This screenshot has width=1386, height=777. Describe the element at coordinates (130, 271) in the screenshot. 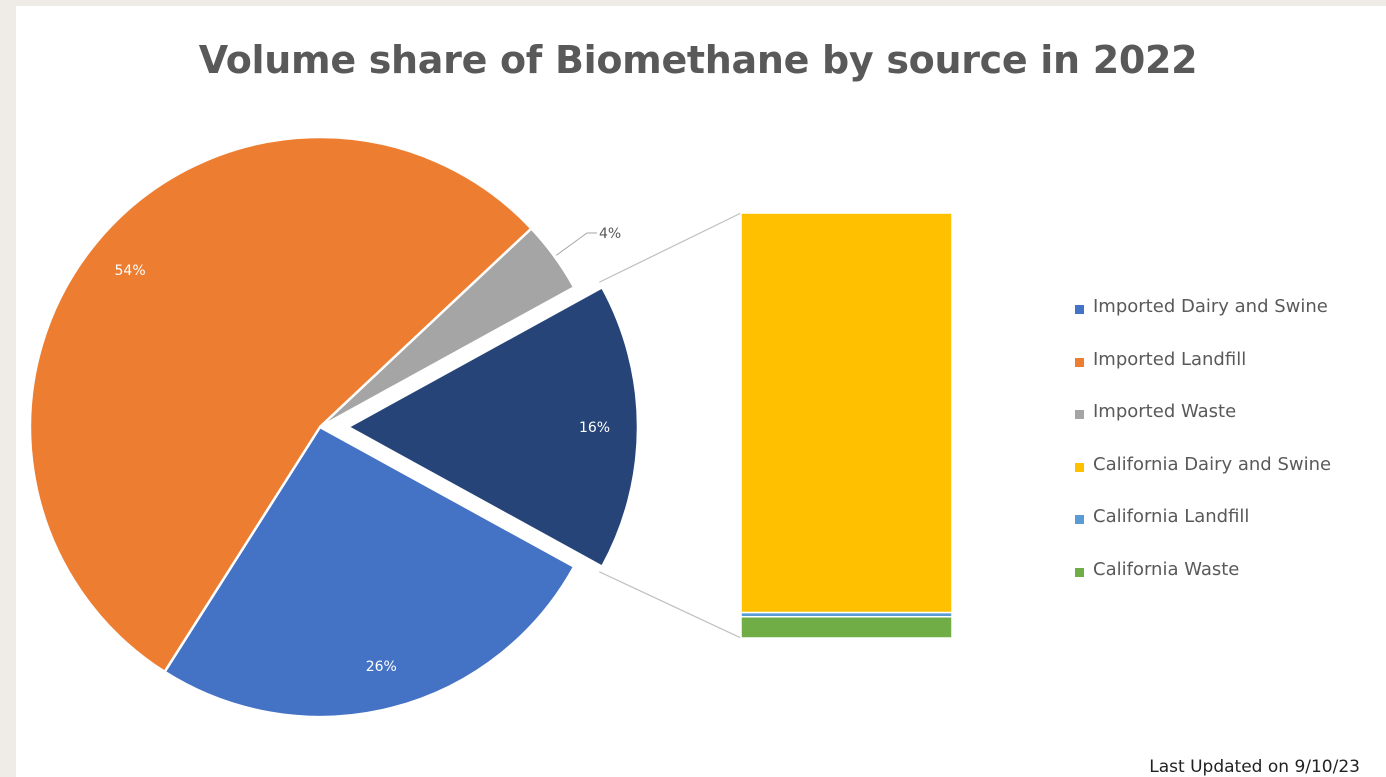

I see `data-label-imported-landfill: 54%` at that location.